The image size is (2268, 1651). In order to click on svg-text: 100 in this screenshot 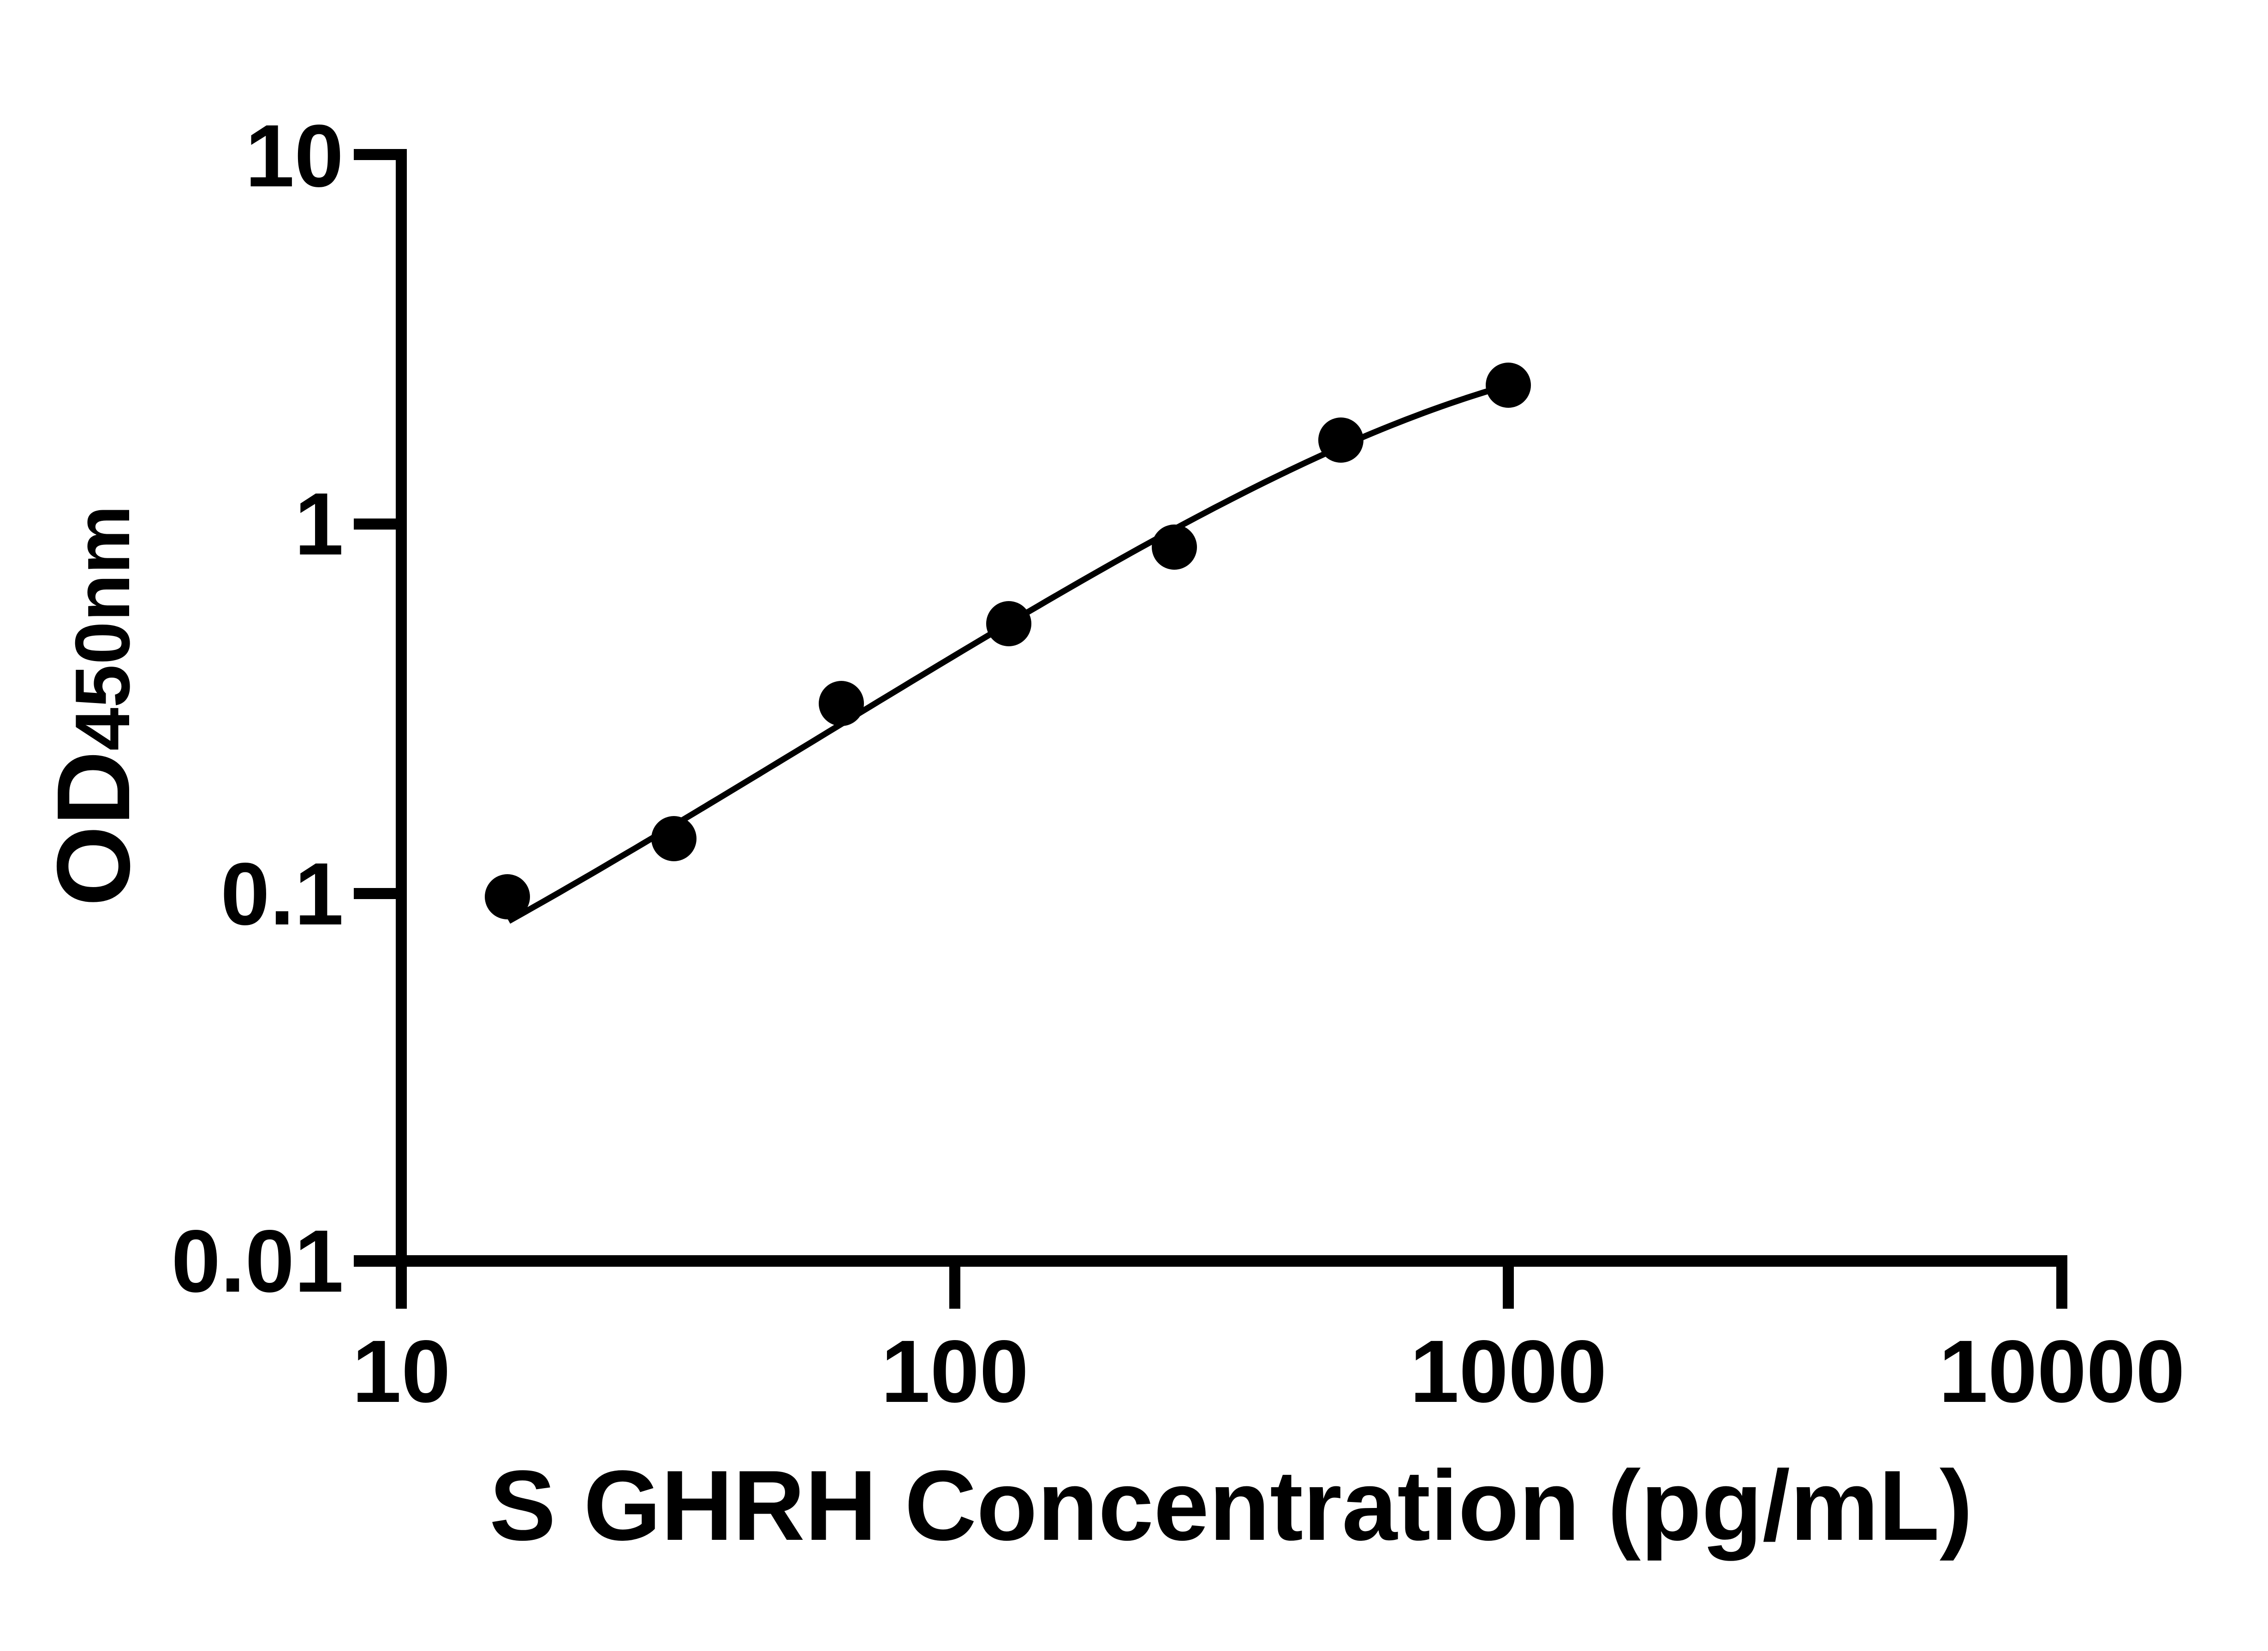, I will do `click(955, 1371)`.